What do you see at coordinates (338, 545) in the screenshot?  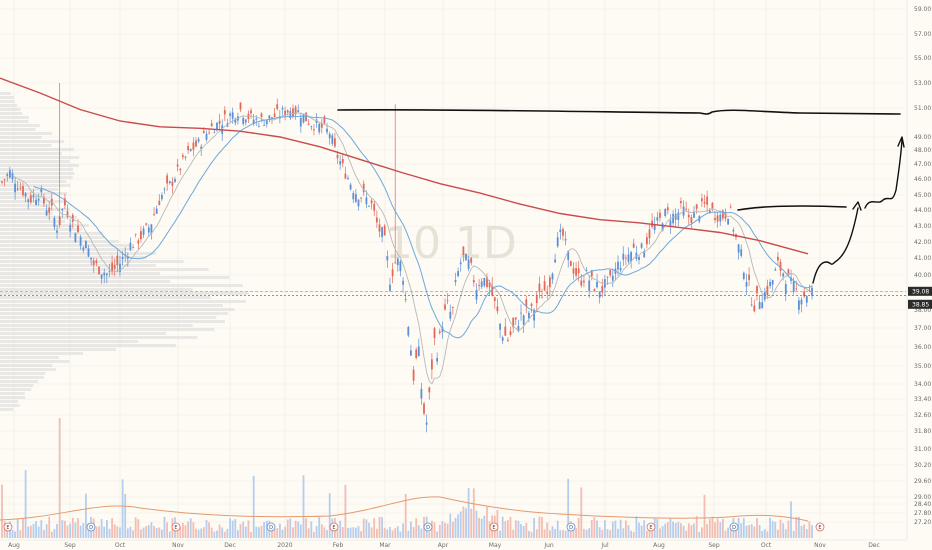 I see `time-axis-tick-label: Feb` at bounding box center [338, 545].